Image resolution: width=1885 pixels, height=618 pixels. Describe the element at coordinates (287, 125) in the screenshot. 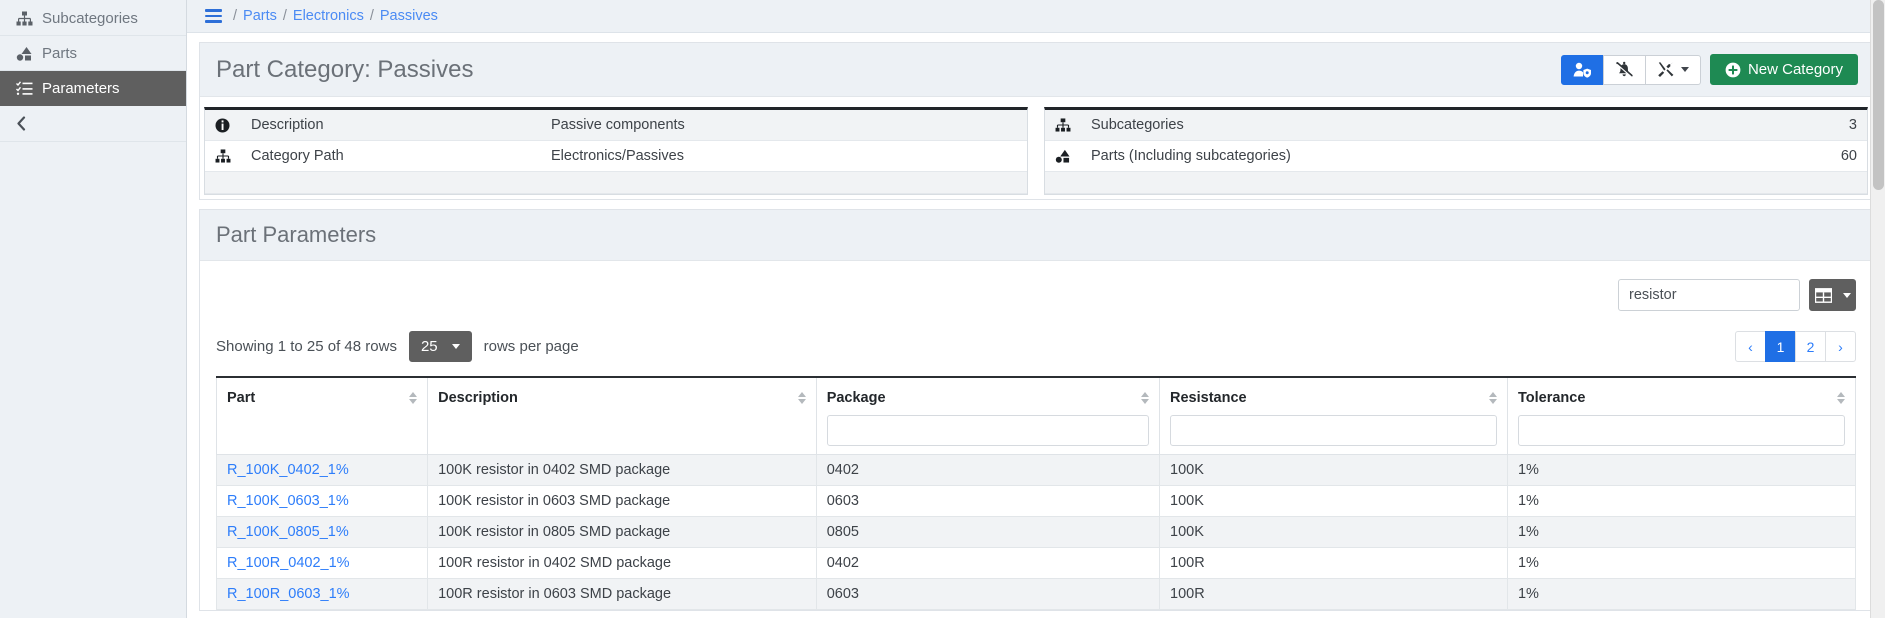

I see `info-label: Description` at that location.